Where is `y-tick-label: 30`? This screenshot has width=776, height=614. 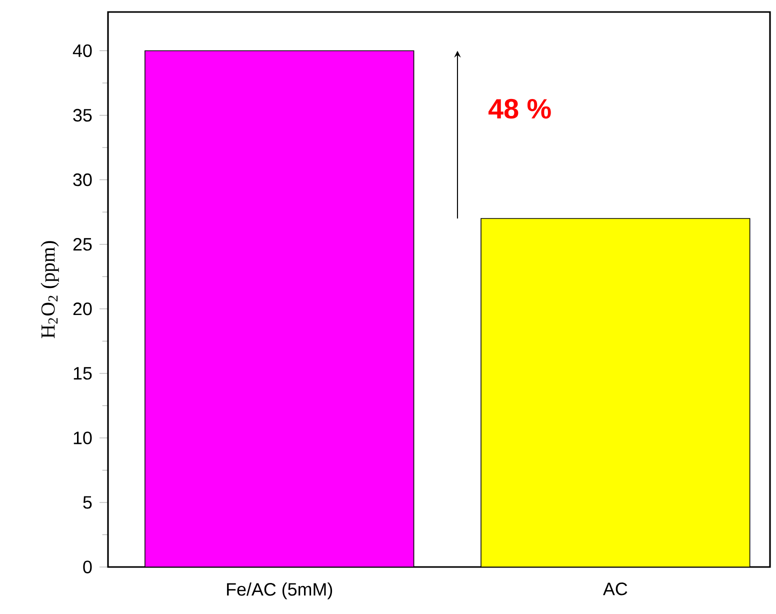
y-tick-label: 30 is located at coordinates (82, 179).